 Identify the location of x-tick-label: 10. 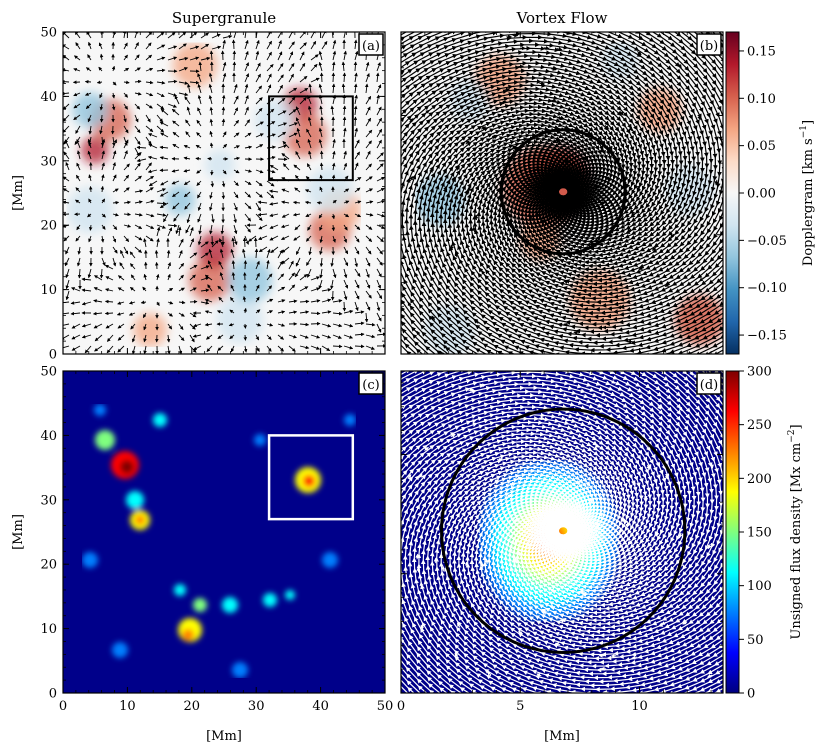
(639, 706).